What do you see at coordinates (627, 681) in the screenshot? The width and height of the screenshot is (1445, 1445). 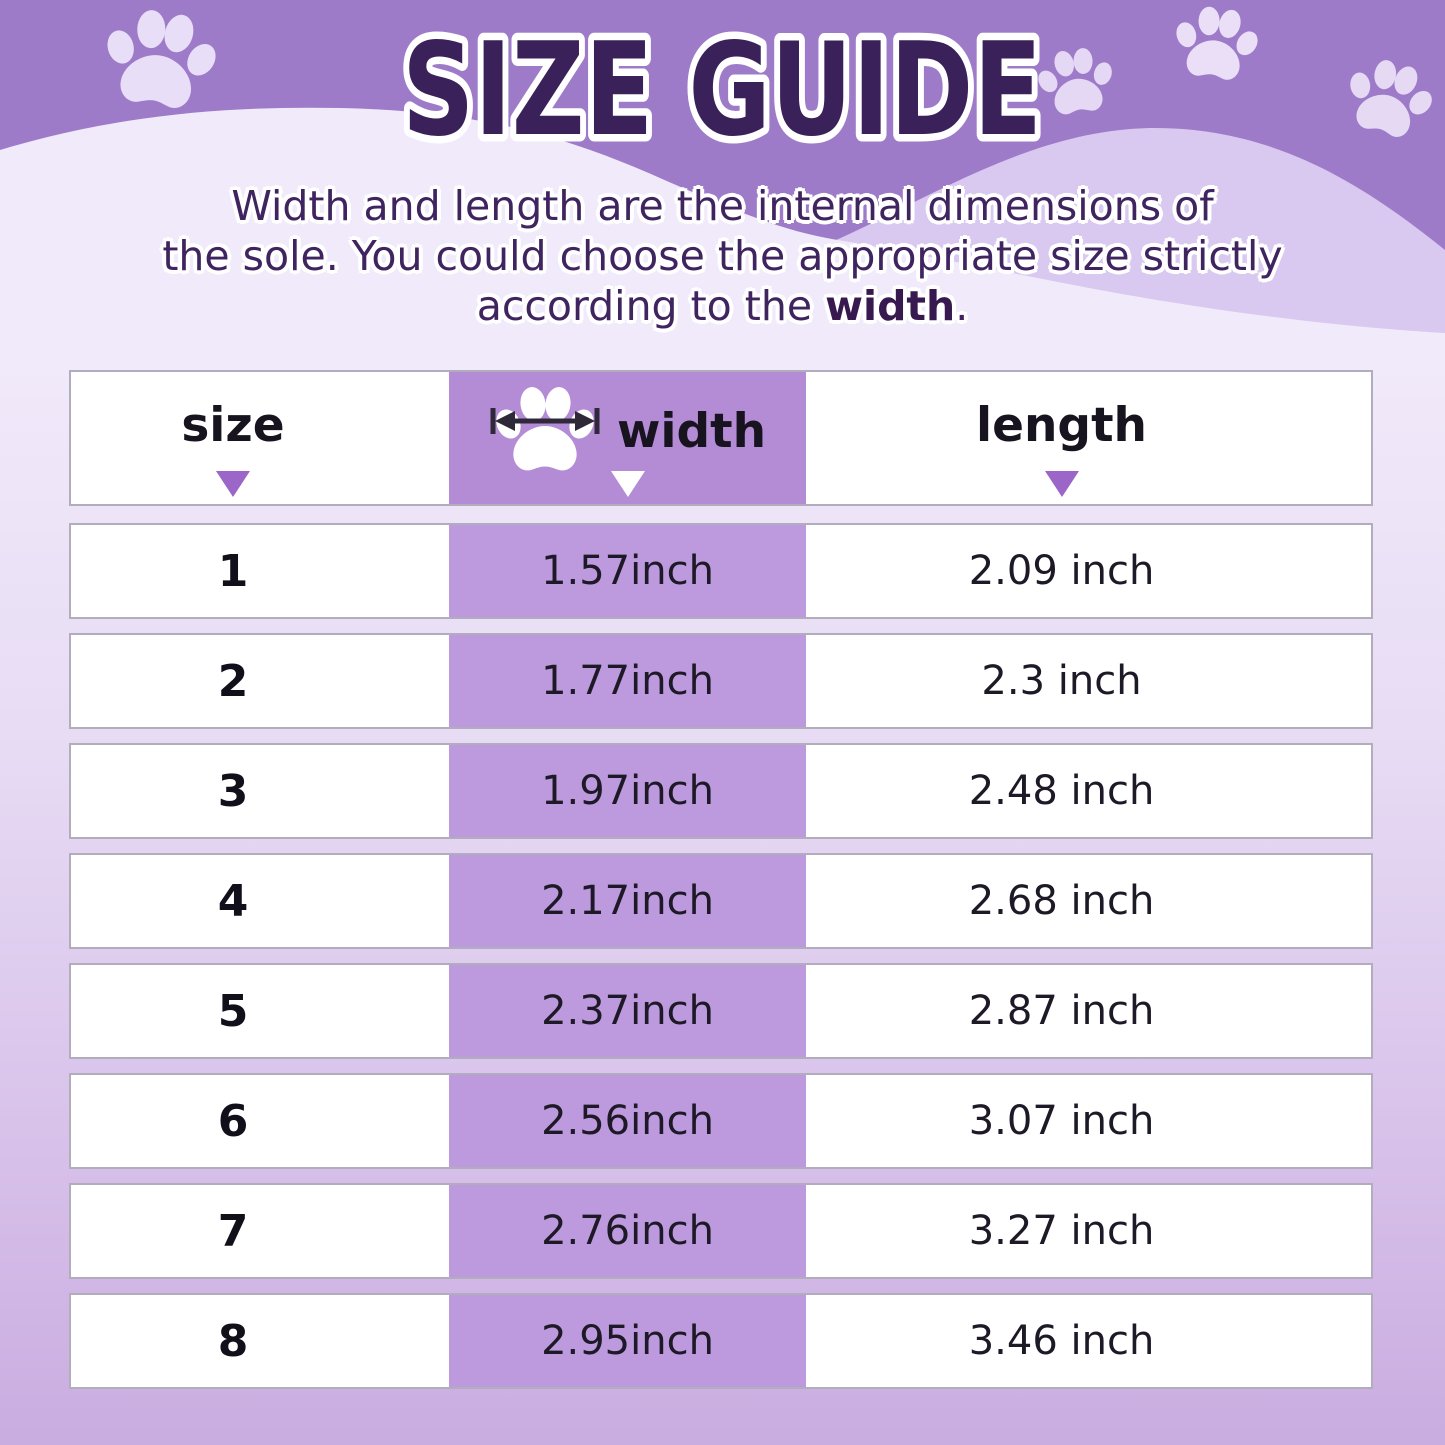 I see `width-cell: 1.77inch` at bounding box center [627, 681].